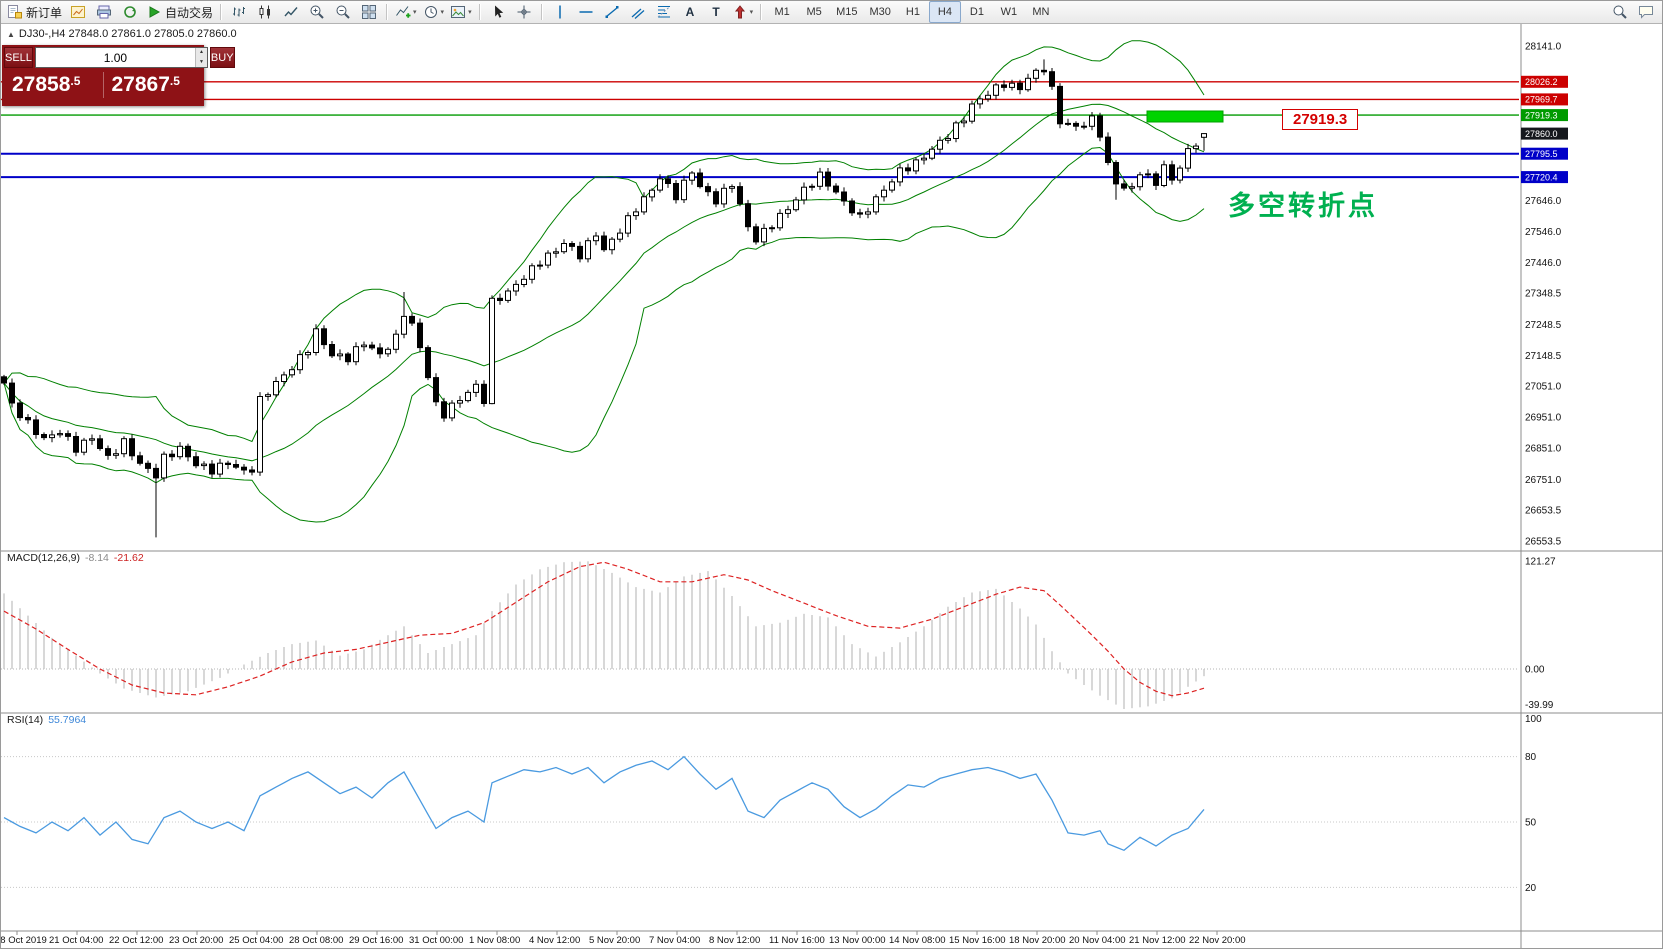 This screenshot has height=949, width=1663. I want to click on time-axis-label: 8 Nov 12:00, so click(734, 940).